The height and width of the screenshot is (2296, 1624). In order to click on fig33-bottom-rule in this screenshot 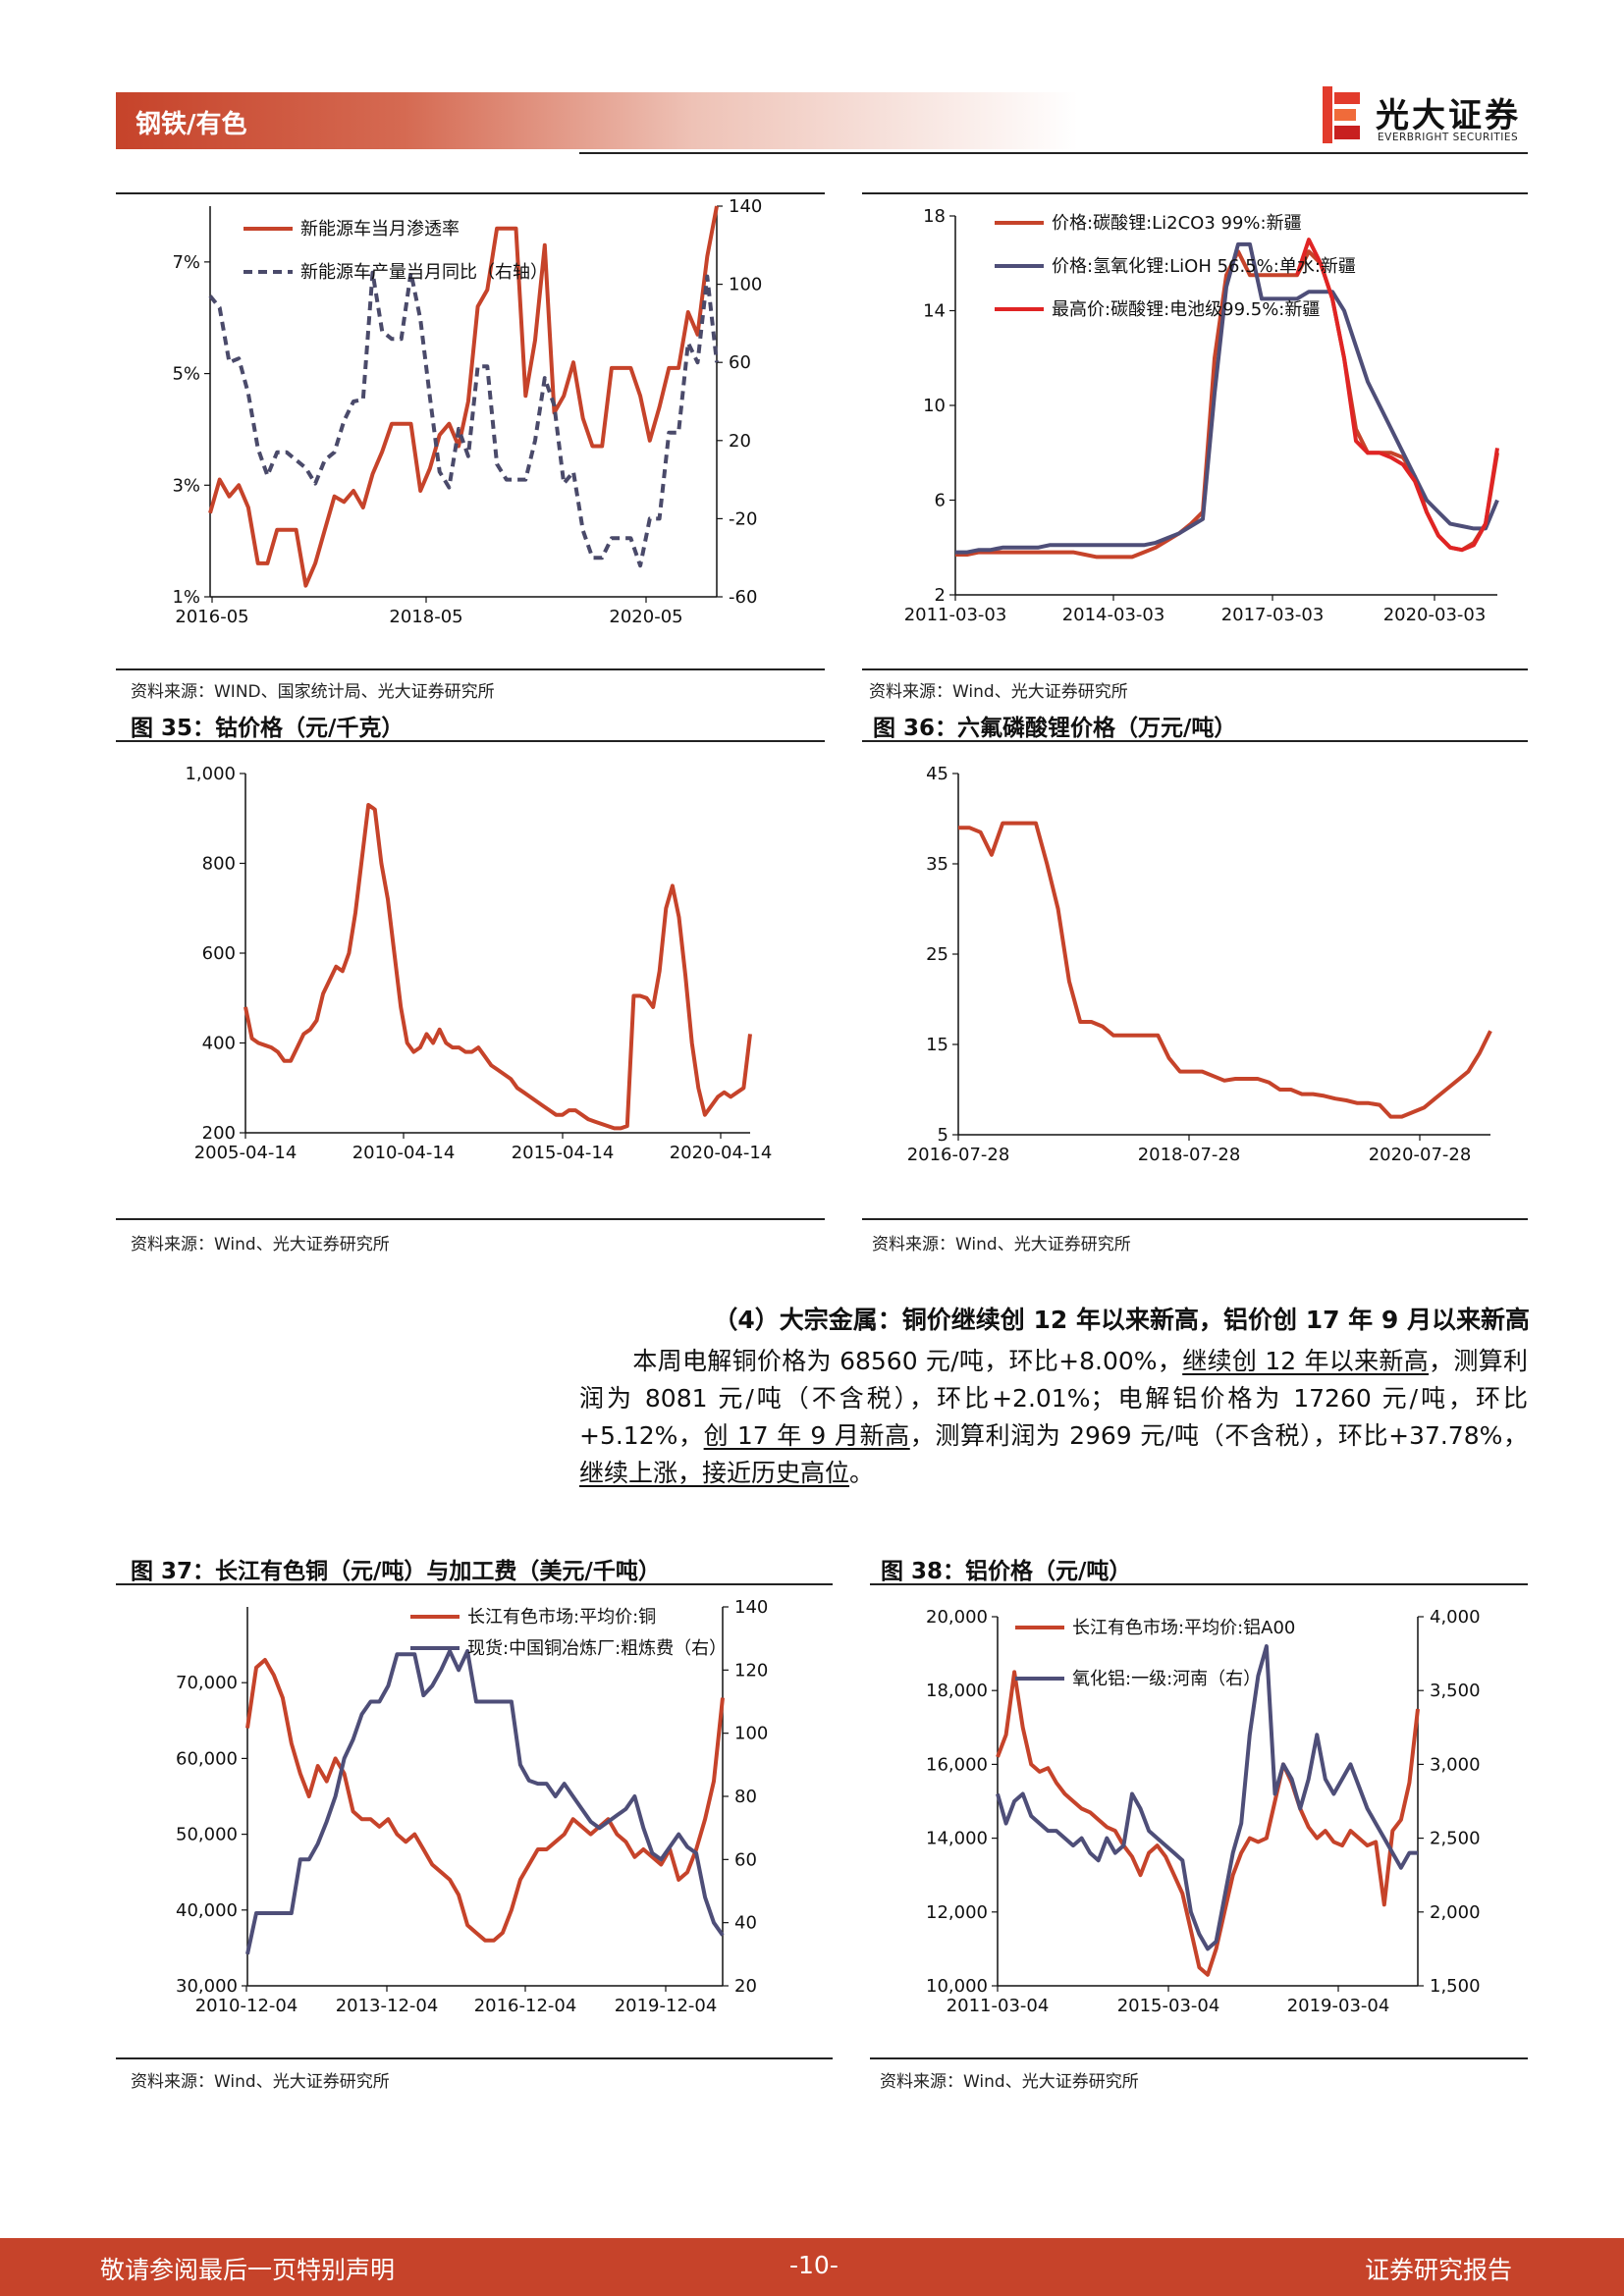, I will do `click(470, 669)`.